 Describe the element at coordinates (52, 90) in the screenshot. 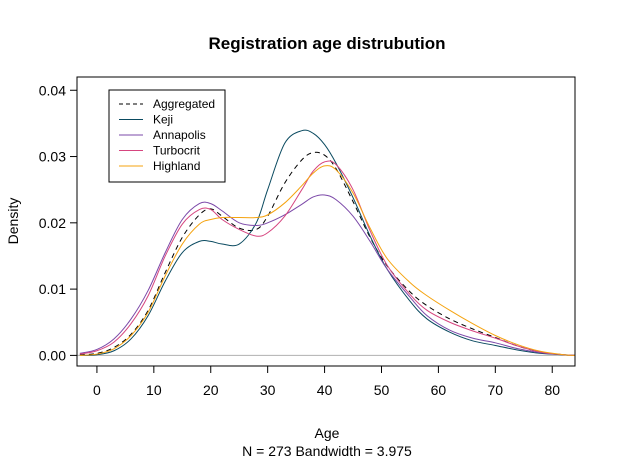

I see `y-tick-label: 0.04` at that location.